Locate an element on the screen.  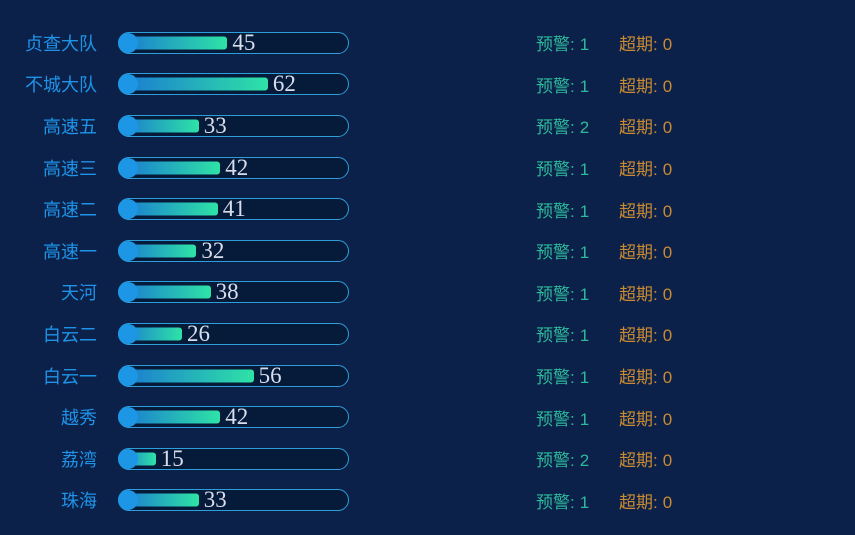
brigade-row: 高速五 33 预警: 2 超期: 0 is located at coordinates (427, 126).